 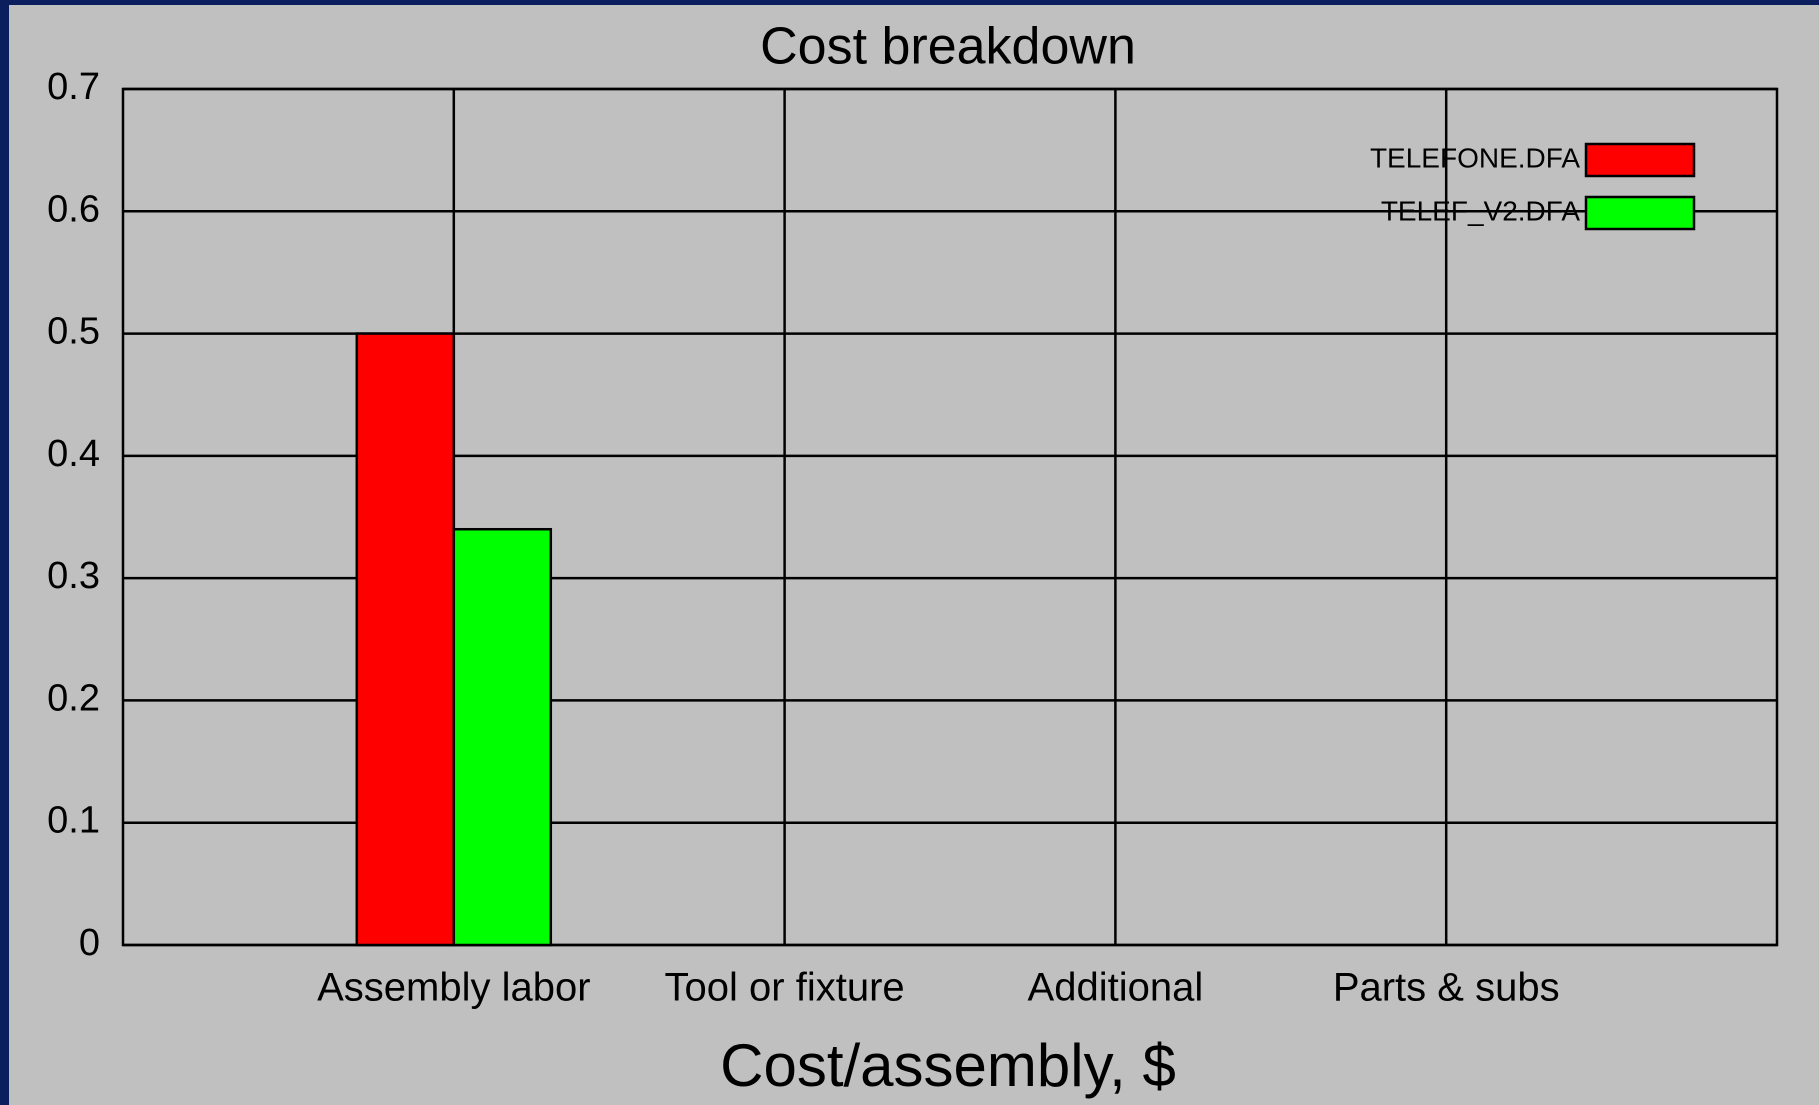 I want to click on y-tick-label: 0.7, so click(x=73, y=87).